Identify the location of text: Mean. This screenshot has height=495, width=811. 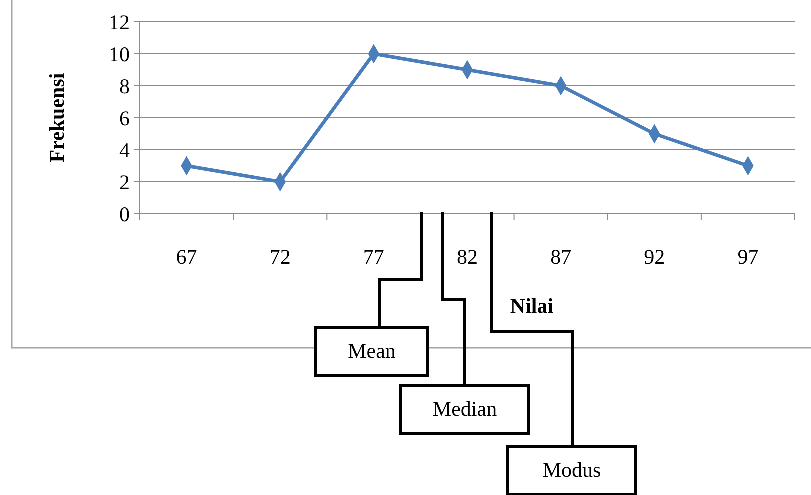
(372, 351).